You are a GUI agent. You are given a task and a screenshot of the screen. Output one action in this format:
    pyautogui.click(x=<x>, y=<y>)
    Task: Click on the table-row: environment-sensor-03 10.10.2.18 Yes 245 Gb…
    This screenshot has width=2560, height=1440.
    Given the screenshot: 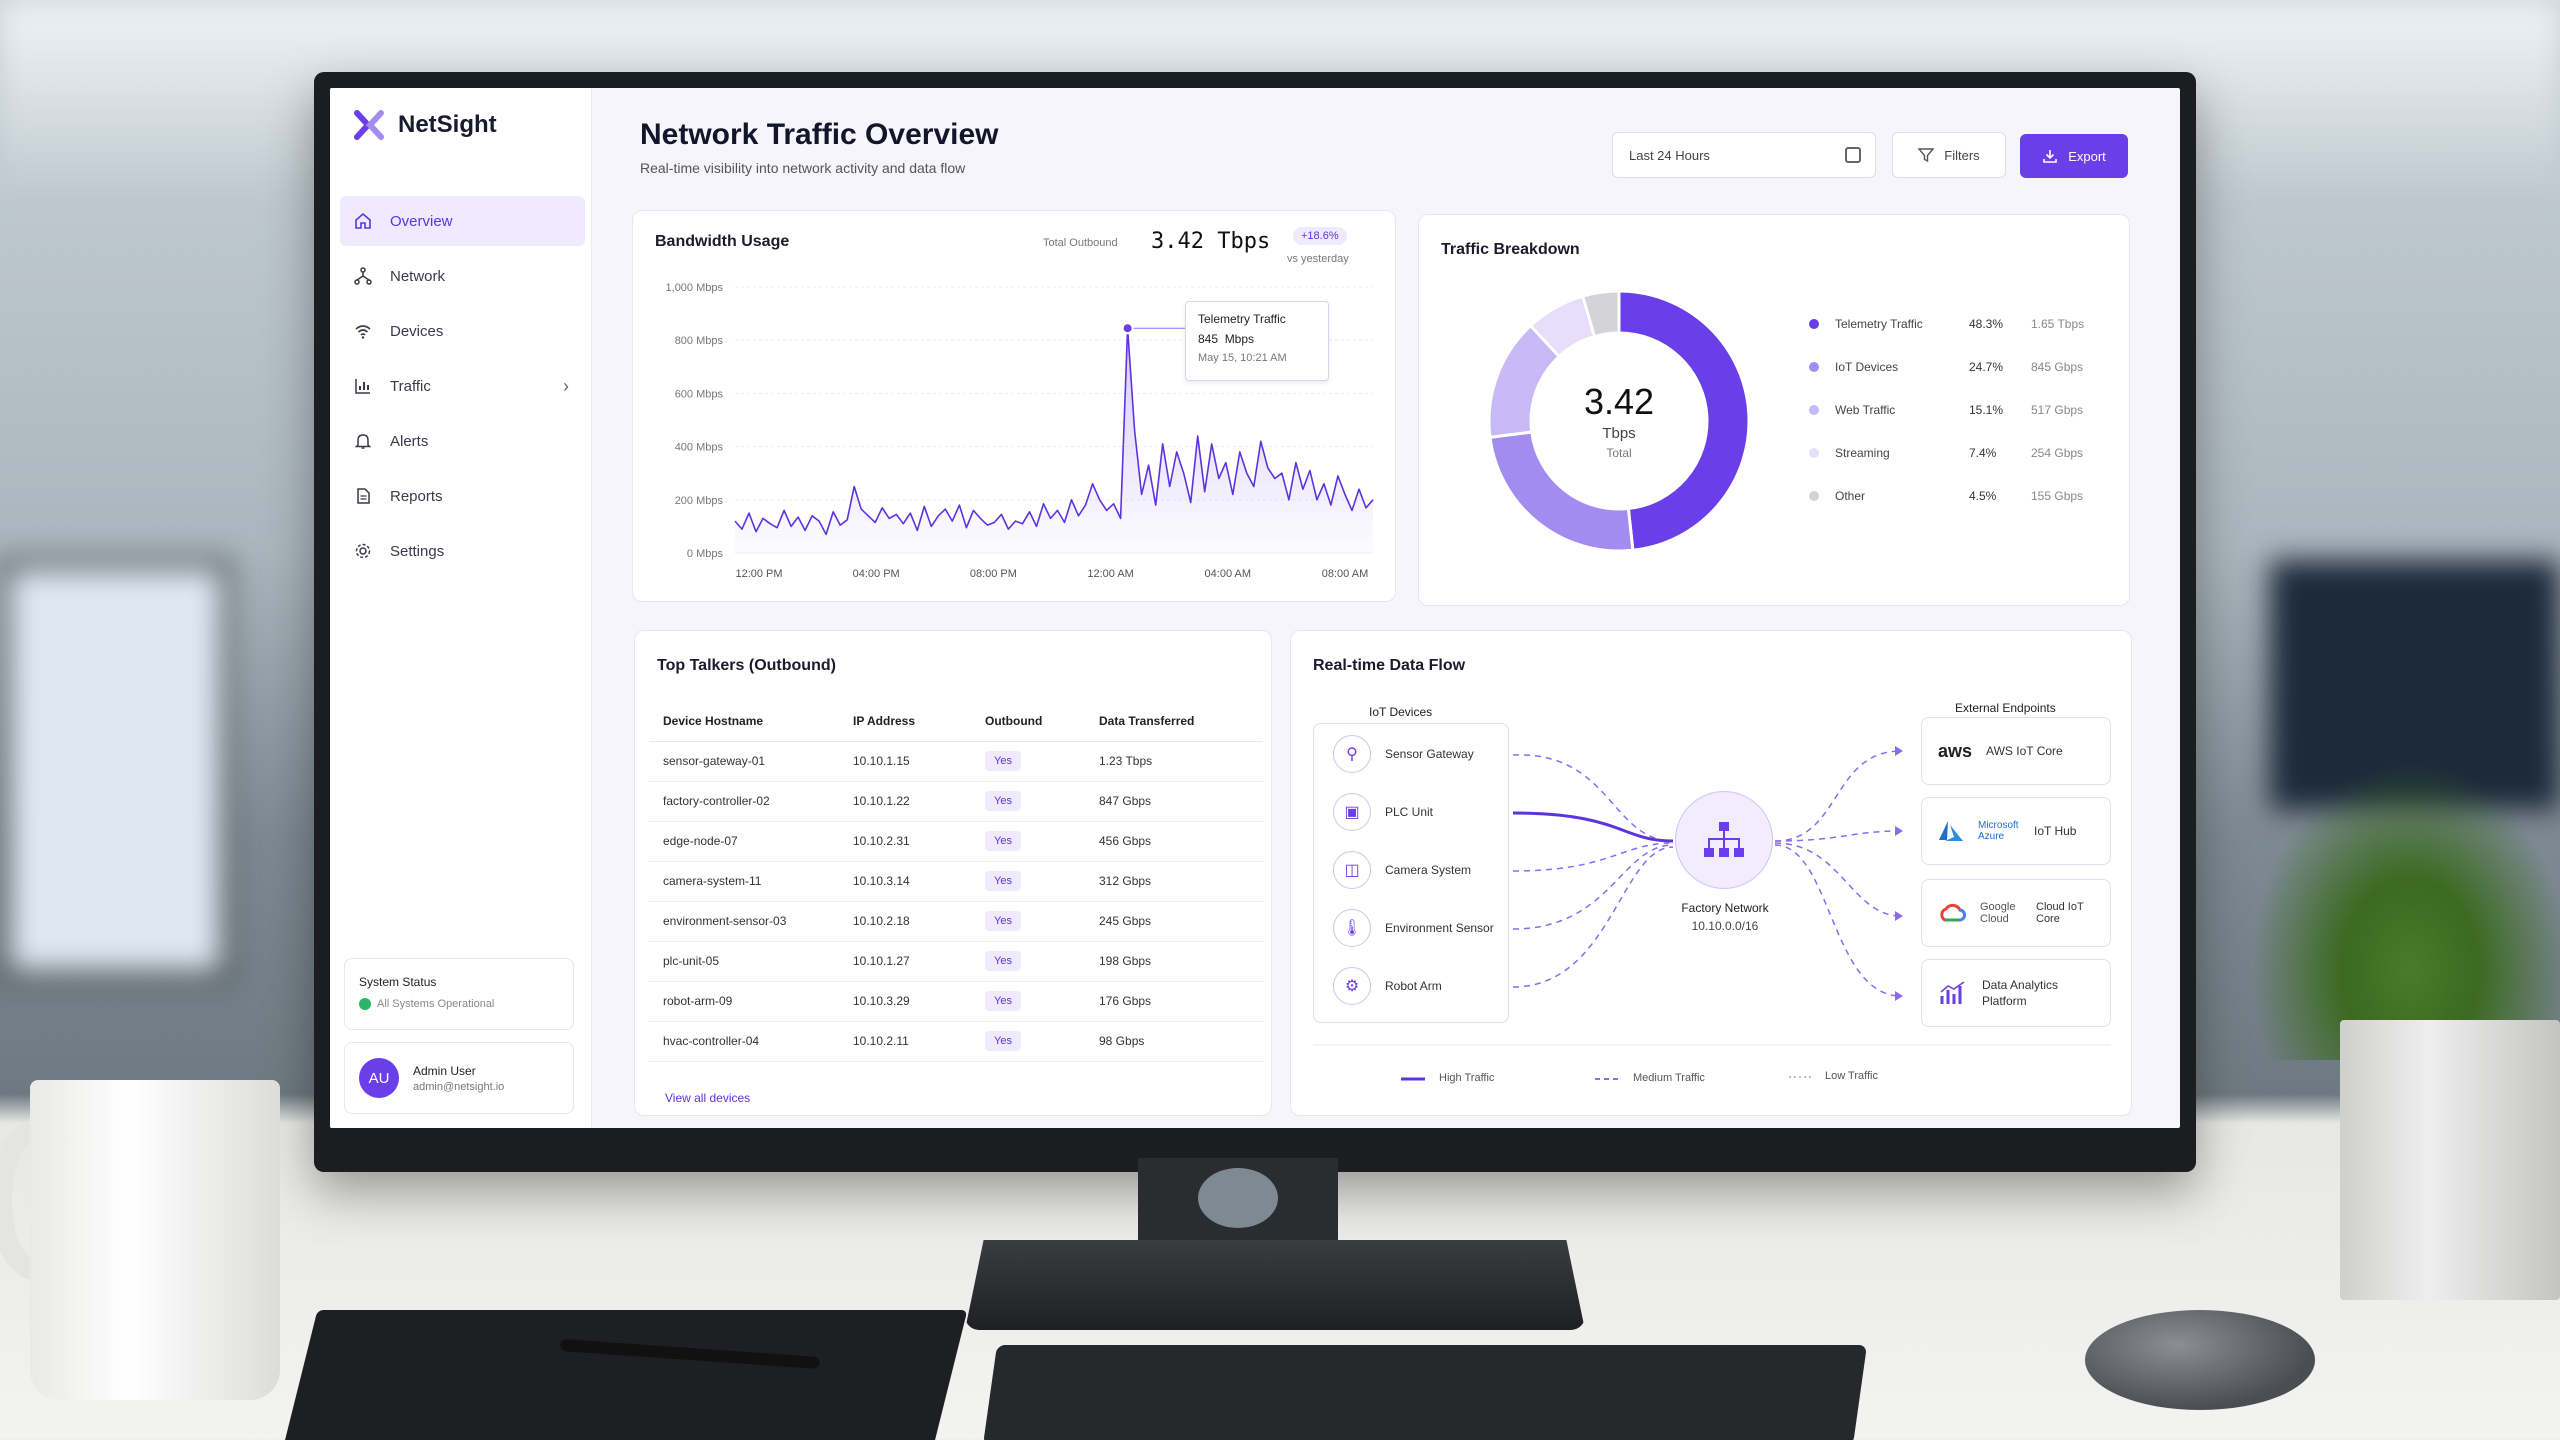 What is the action you would take?
    pyautogui.click(x=956, y=921)
    